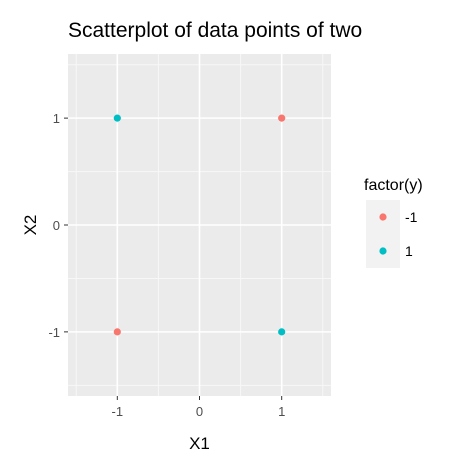 The width and height of the screenshot is (474, 463). I want to click on y-tick-label: 0, so click(56, 225).